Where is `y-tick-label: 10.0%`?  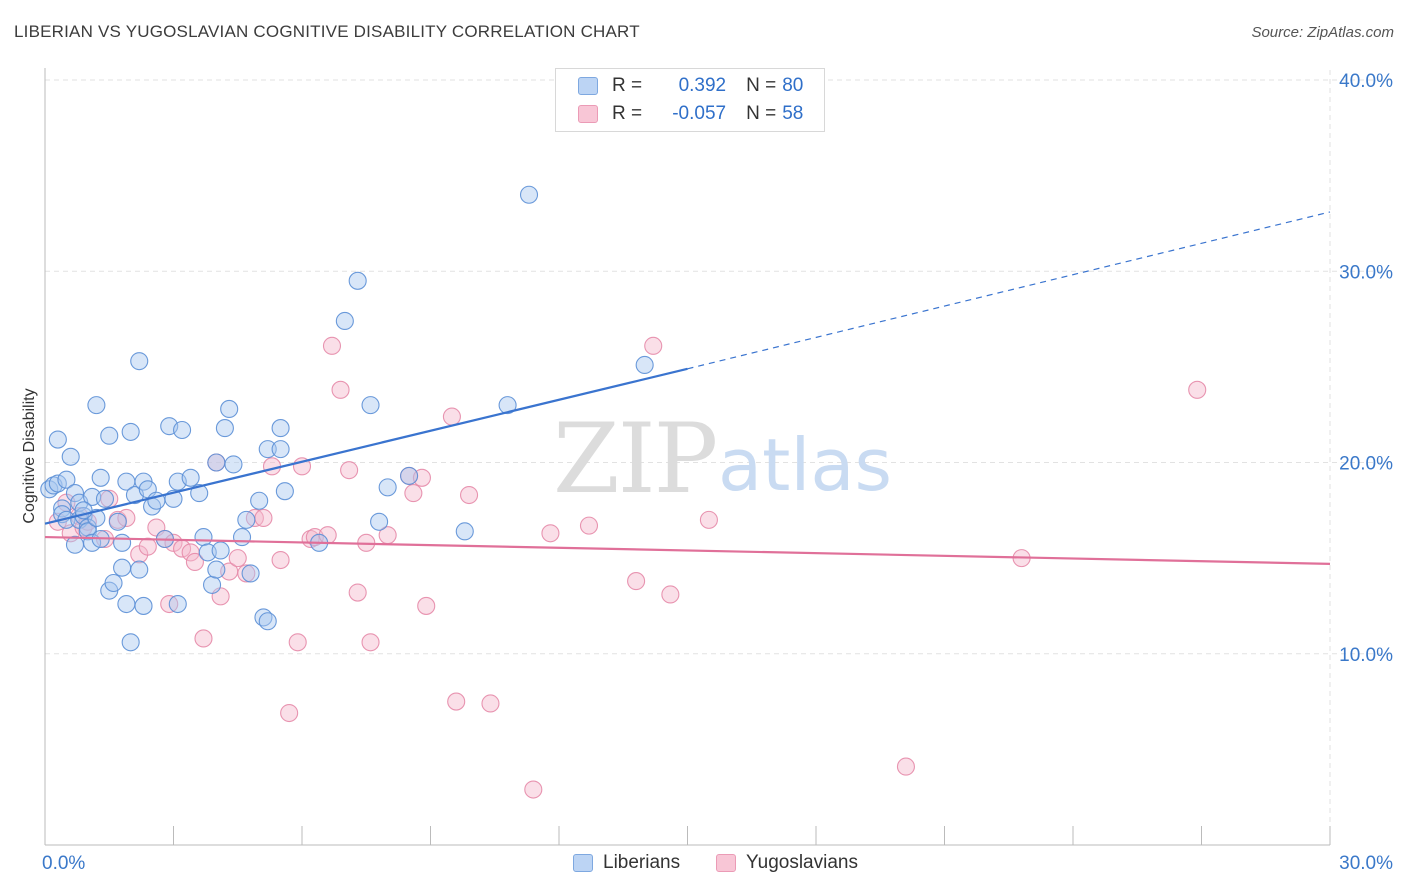
y-tick-label: 10.0% is located at coordinates (1366, 655).